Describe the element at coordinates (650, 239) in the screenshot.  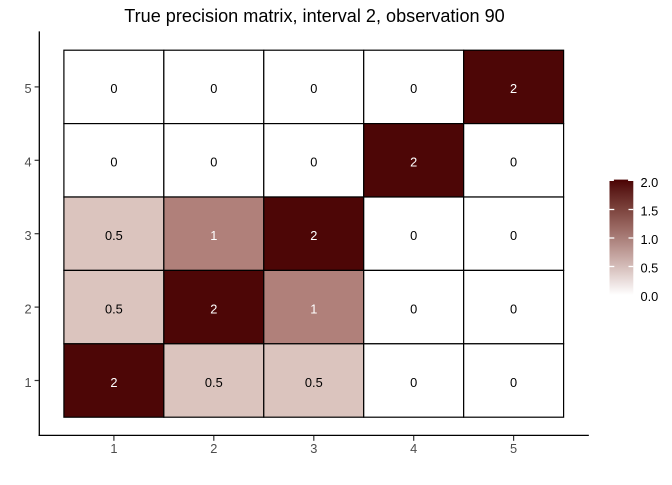
I see `svg-text: 1.0` at that location.